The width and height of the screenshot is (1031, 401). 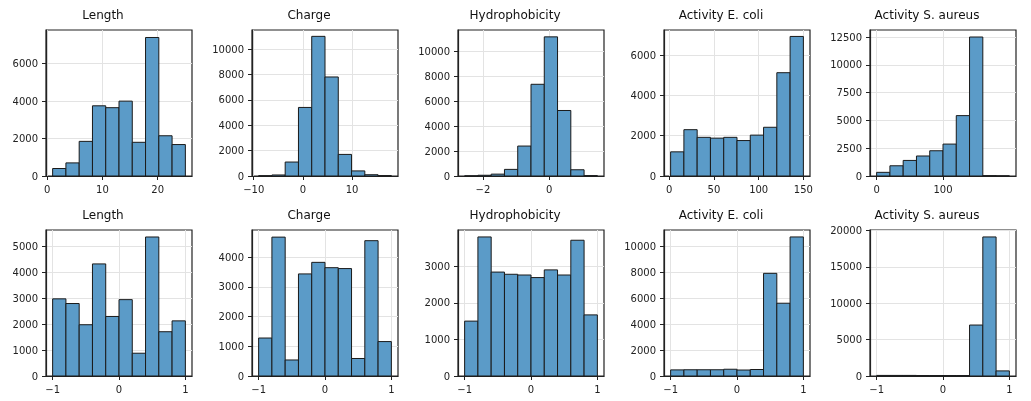 I want to click on y-tick-label: 7500, so click(x=849, y=93).